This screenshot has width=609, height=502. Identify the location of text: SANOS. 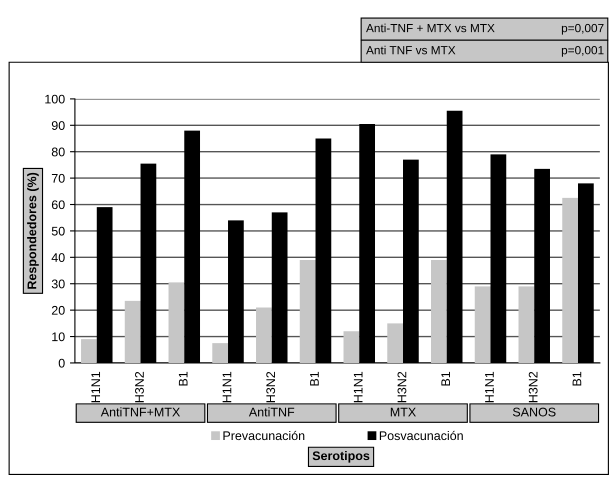
(534, 412).